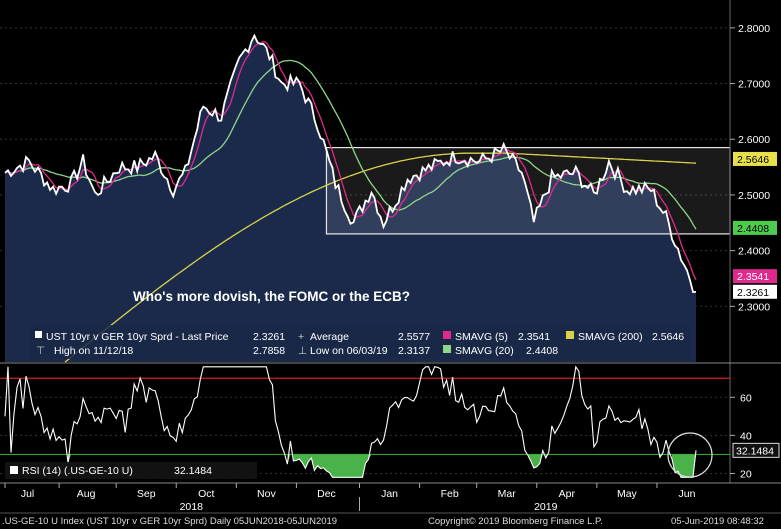  Describe the element at coordinates (687, 494) in the screenshot. I see `month-label: Jun` at that location.